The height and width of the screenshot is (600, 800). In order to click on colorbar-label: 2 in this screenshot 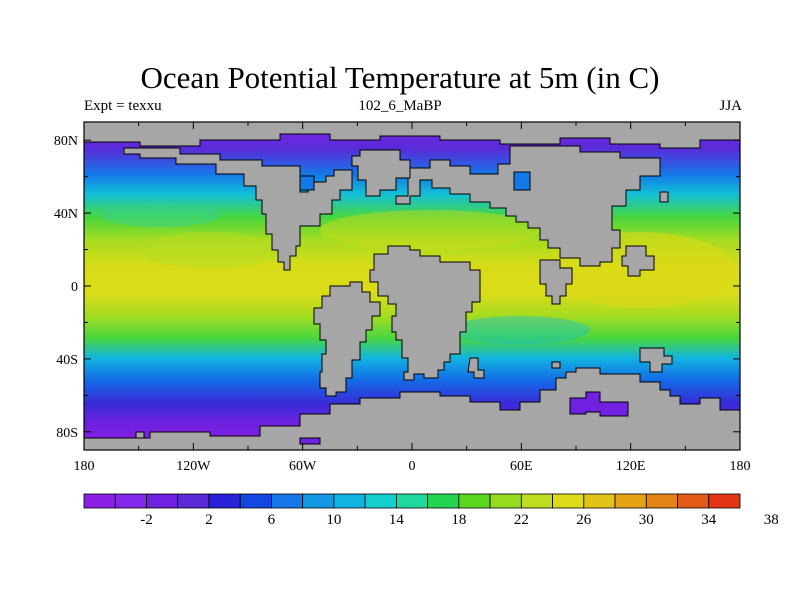, I will do `click(209, 520)`.